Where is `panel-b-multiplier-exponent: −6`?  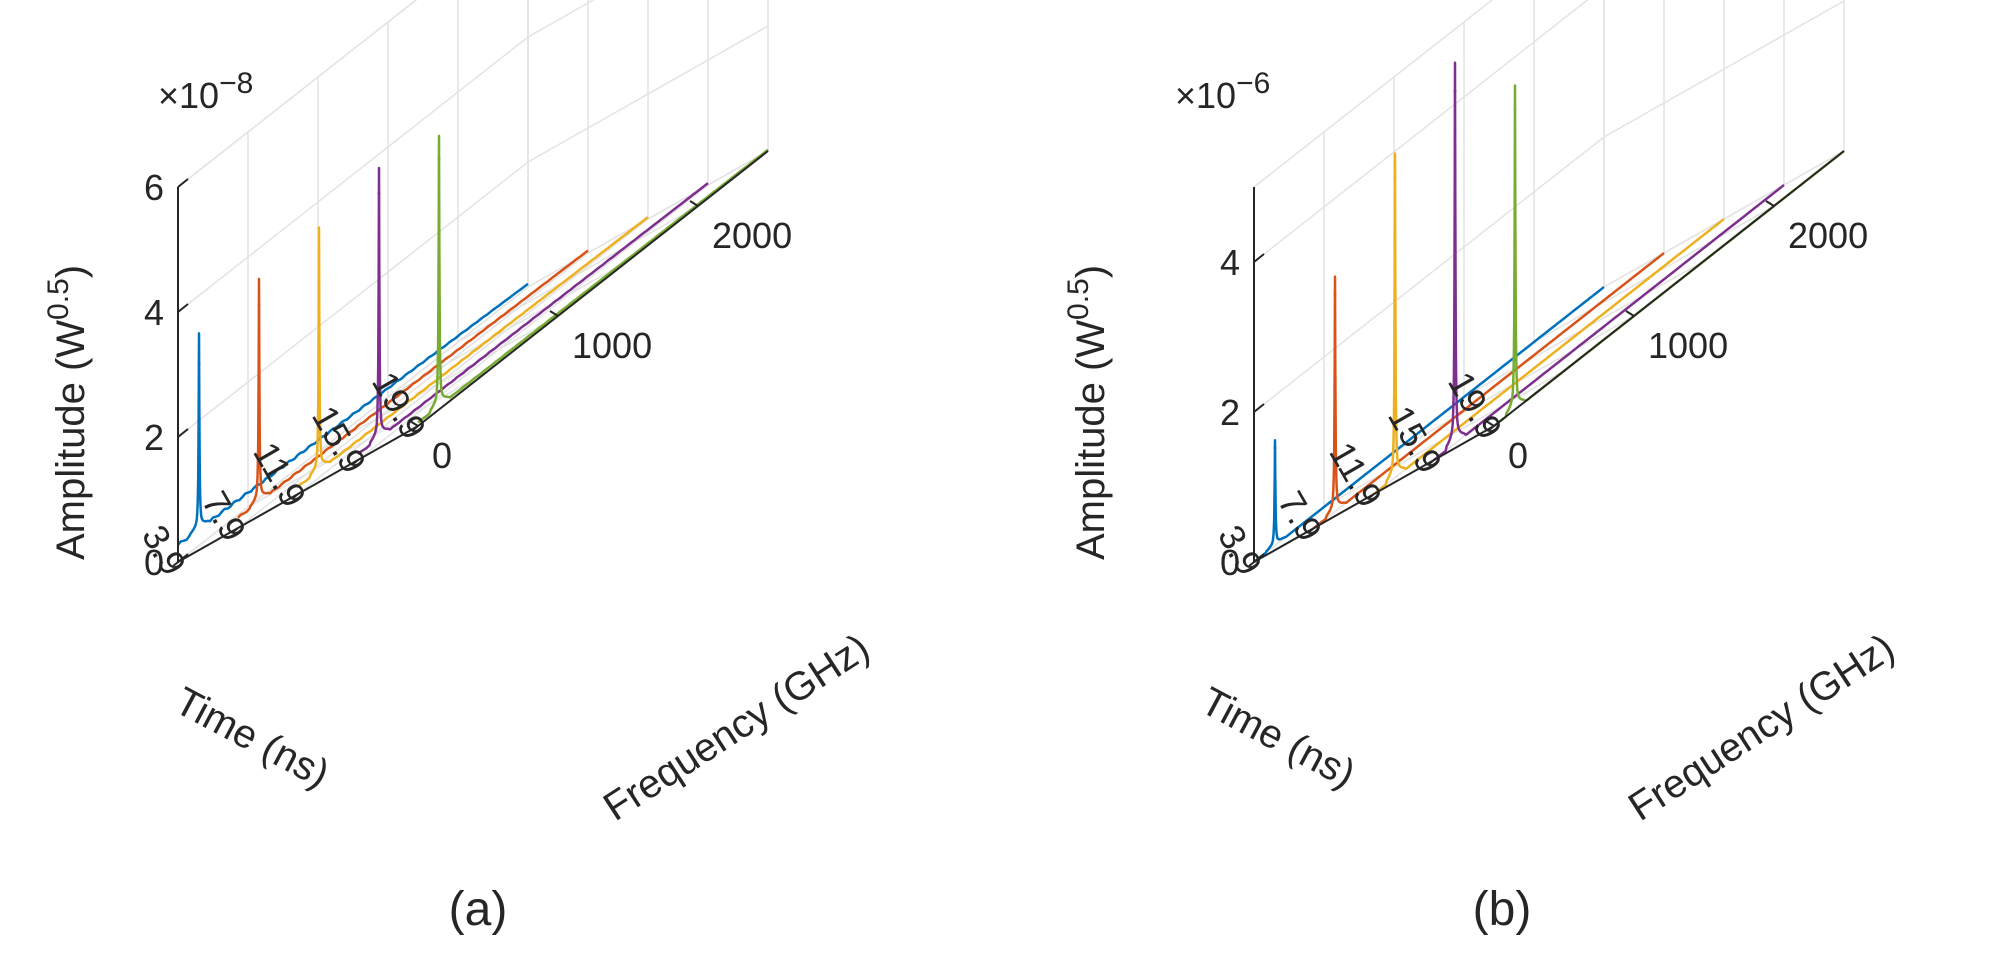 panel-b-multiplier-exponent: −6 is located at coordinates (1253, 83).